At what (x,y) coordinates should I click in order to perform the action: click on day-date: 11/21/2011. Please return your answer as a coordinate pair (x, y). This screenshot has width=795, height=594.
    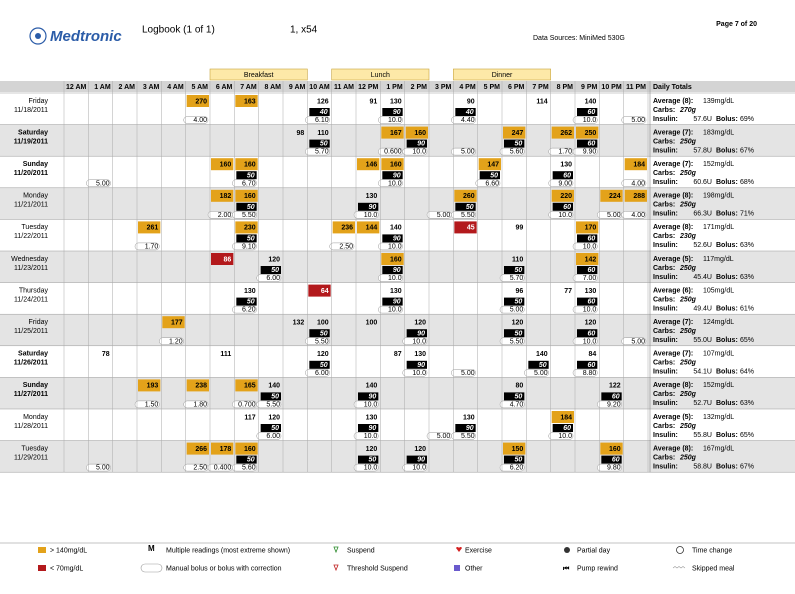
    Looking at the image, I should click on (31, 205).